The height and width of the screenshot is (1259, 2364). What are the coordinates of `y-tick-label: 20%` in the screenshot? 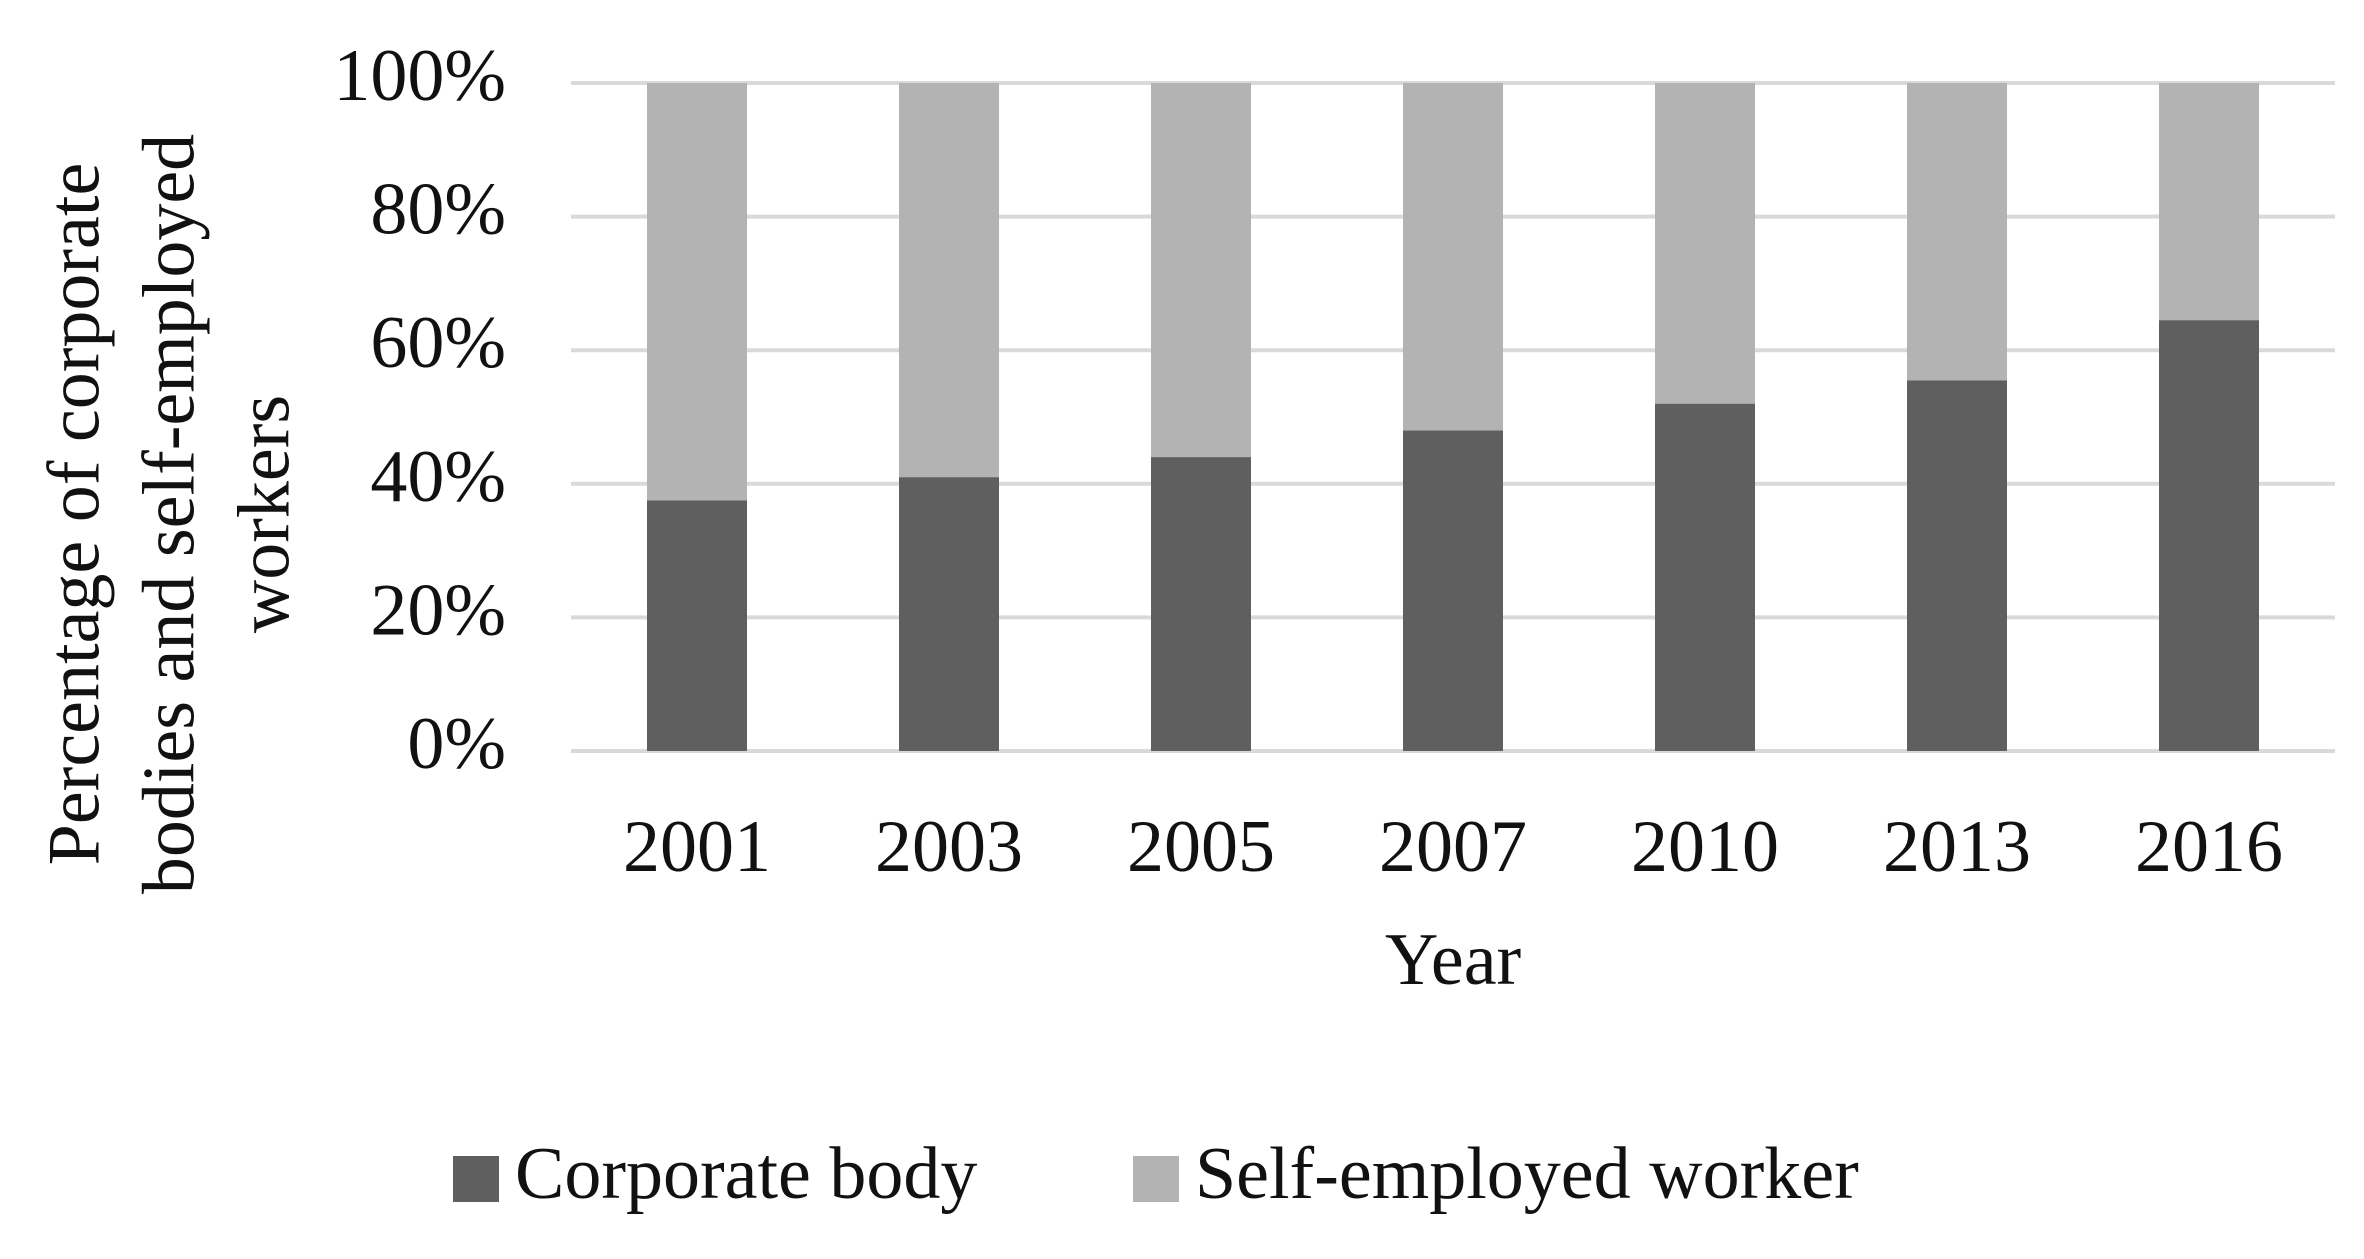 It's located at (438, 610).